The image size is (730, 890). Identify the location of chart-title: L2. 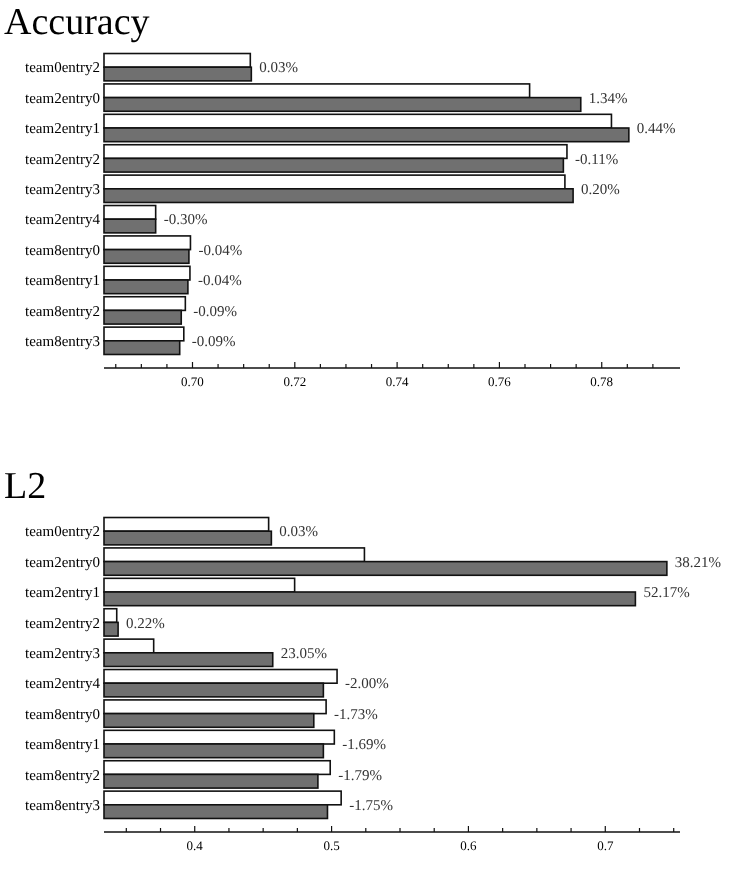
(25, 487).